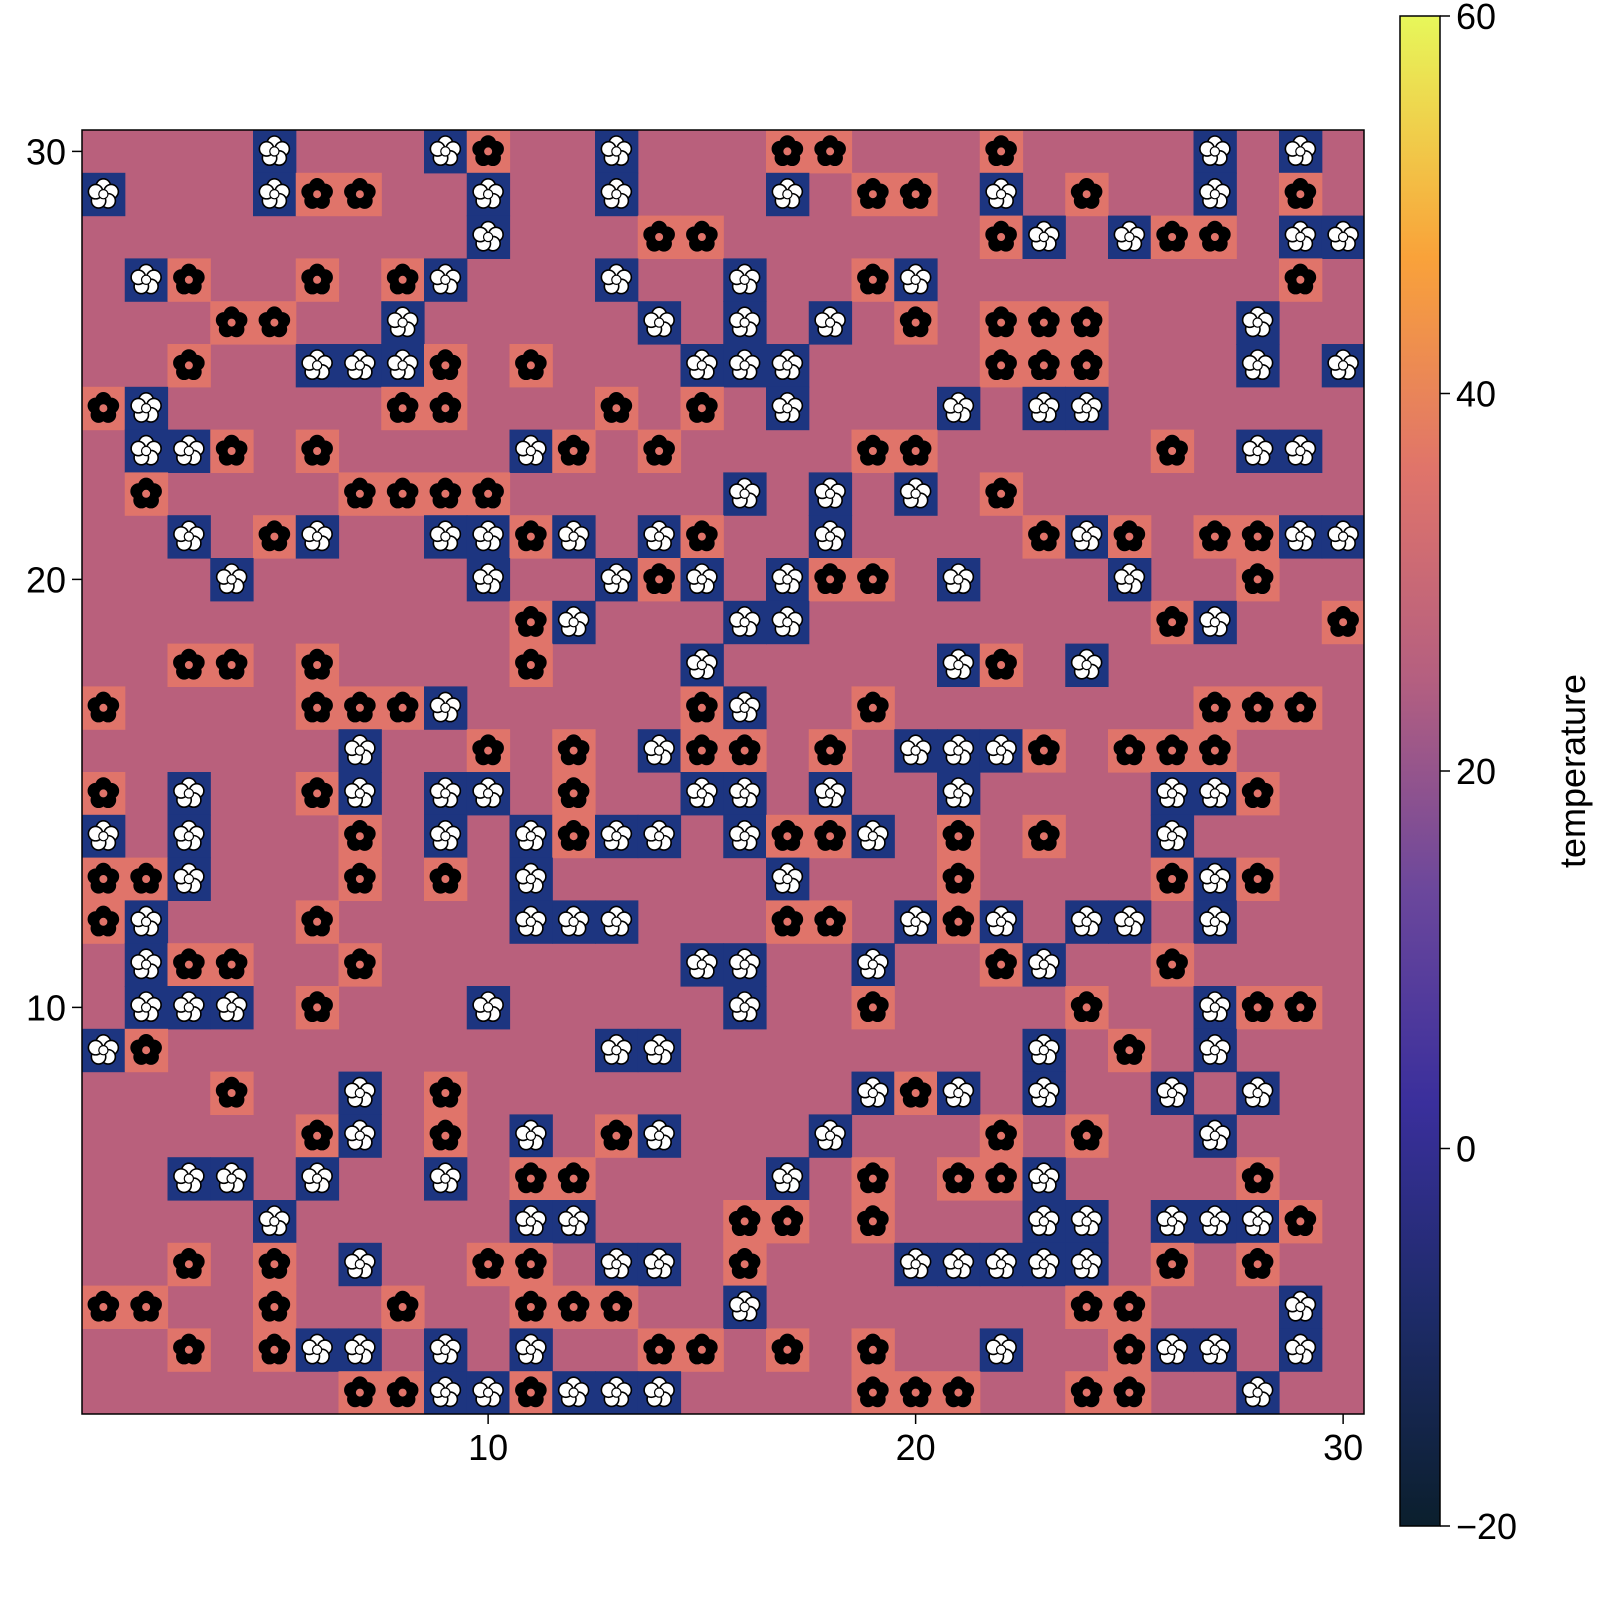 Image resolution: width=1600 pixels, height=1600 pixels. What do you see at coordinates (1572, 771) in the screenshot?
I see `colorbar-label: temperature` at bounding box center [1572, 771].